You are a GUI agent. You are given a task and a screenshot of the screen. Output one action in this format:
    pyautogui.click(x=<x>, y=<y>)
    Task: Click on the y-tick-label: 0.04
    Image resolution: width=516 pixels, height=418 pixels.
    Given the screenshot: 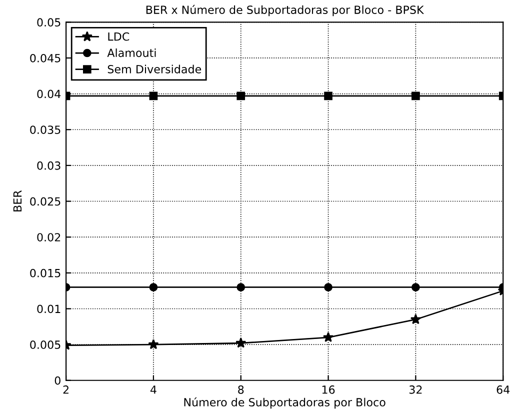 What is the action you would take?
    pyautogui.click(x=49, y=94)
    